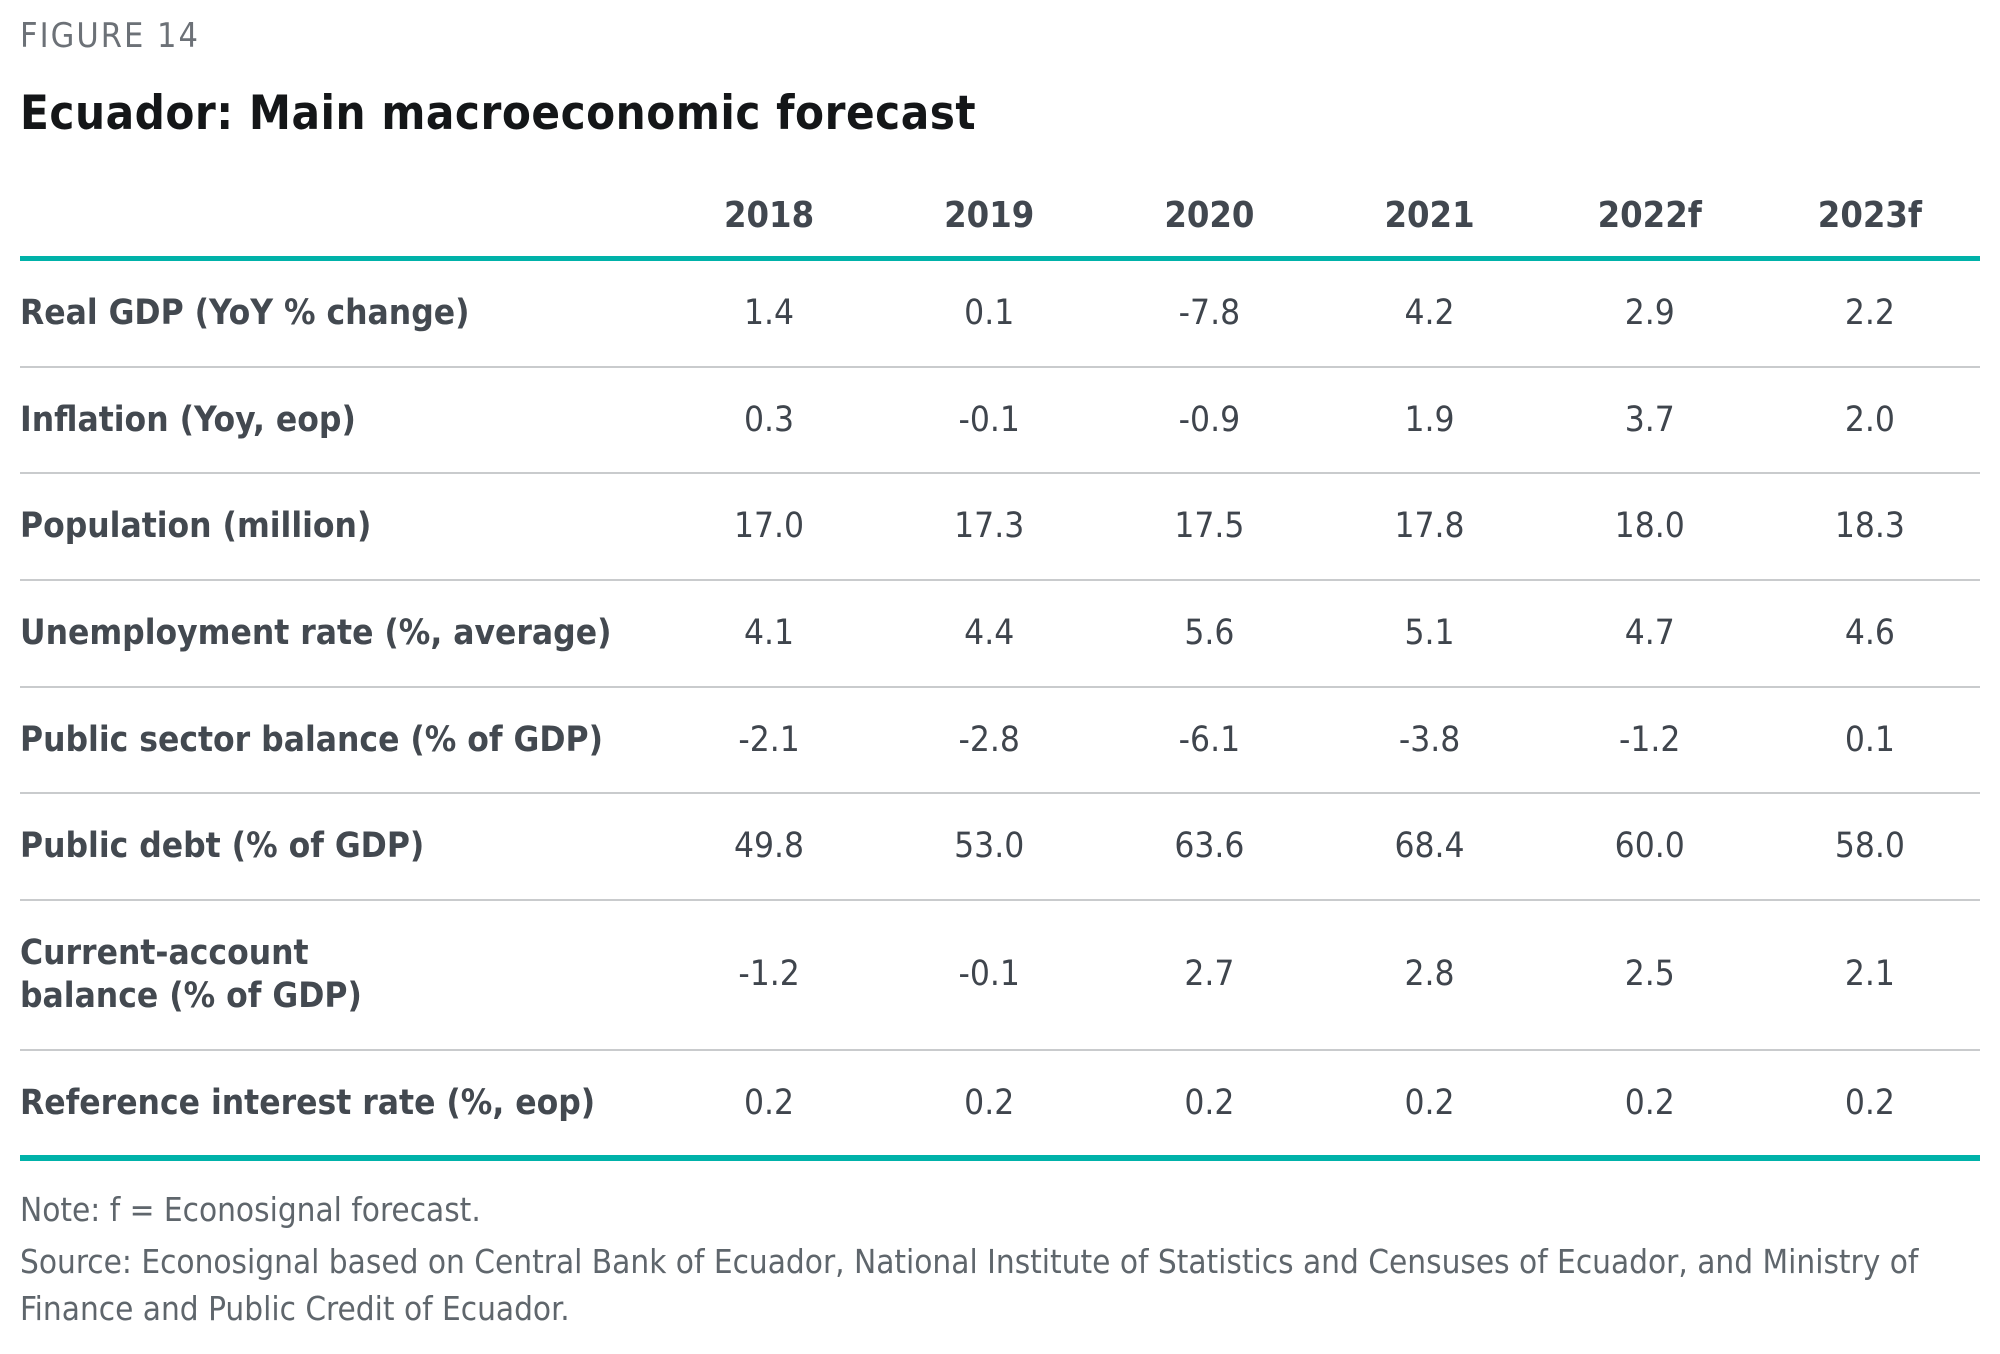  What do you see at coordinates (1209, 215) in the screenshot?
I see `year-column-header: 2020` at bounding box center [1209, 215].